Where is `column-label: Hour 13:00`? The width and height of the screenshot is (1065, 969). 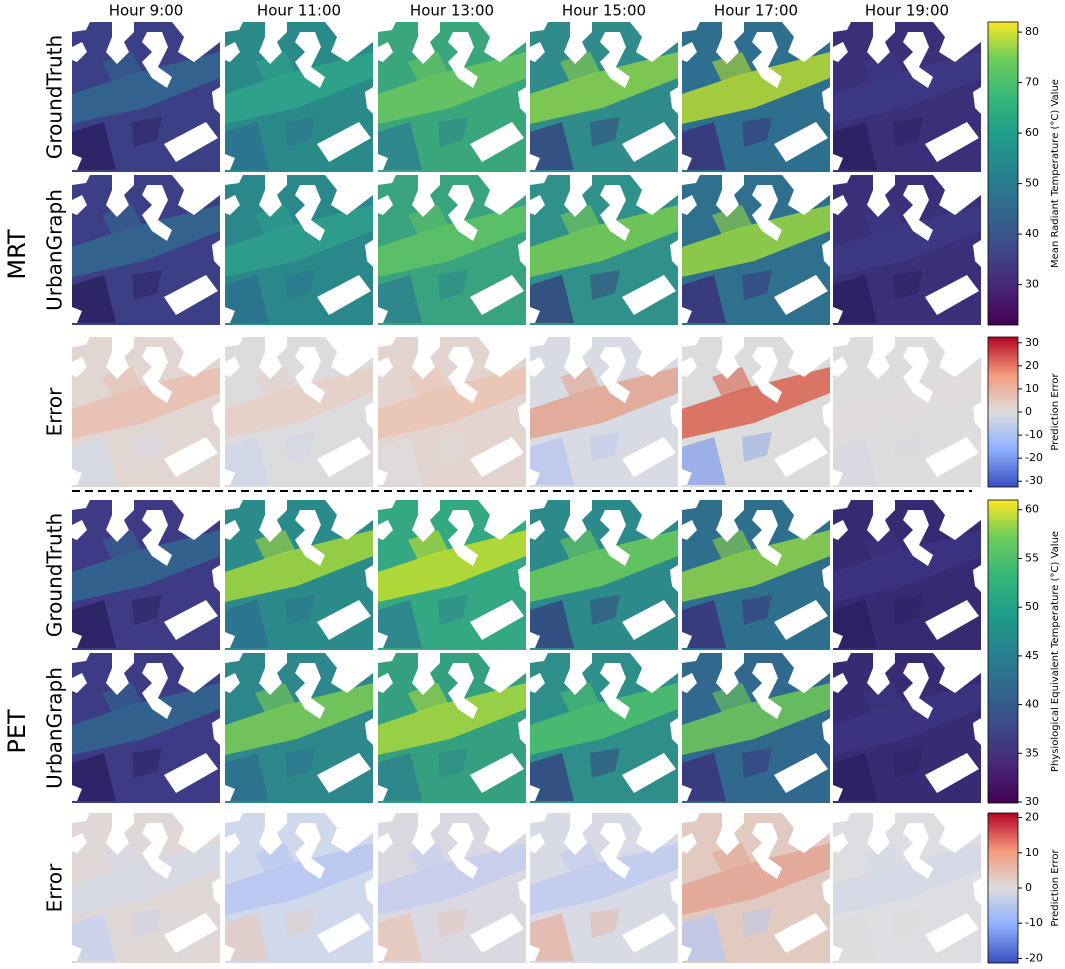 column-label: Hour 13:00 is located at coordinates (452, 11).